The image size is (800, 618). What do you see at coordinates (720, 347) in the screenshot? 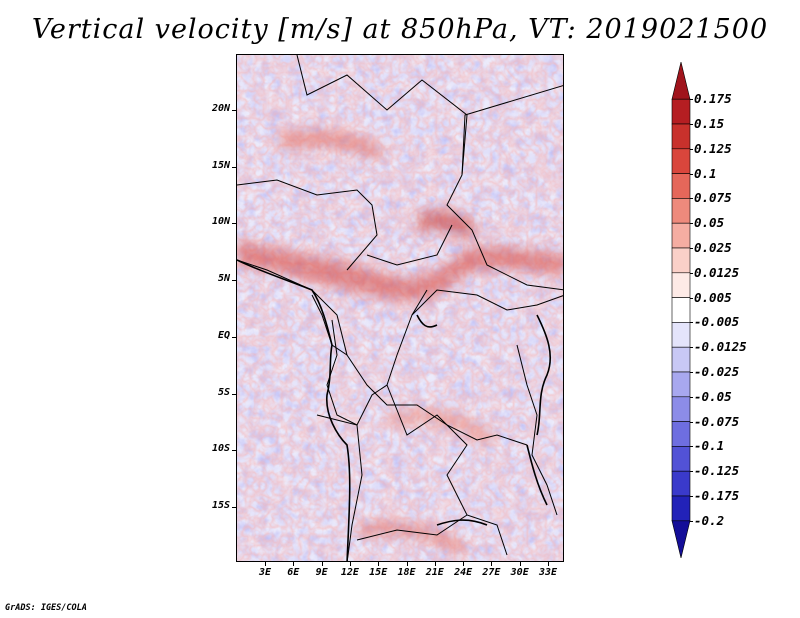
I see `colorbar-level-label: -0.0125` at bounding box center [720, 347].